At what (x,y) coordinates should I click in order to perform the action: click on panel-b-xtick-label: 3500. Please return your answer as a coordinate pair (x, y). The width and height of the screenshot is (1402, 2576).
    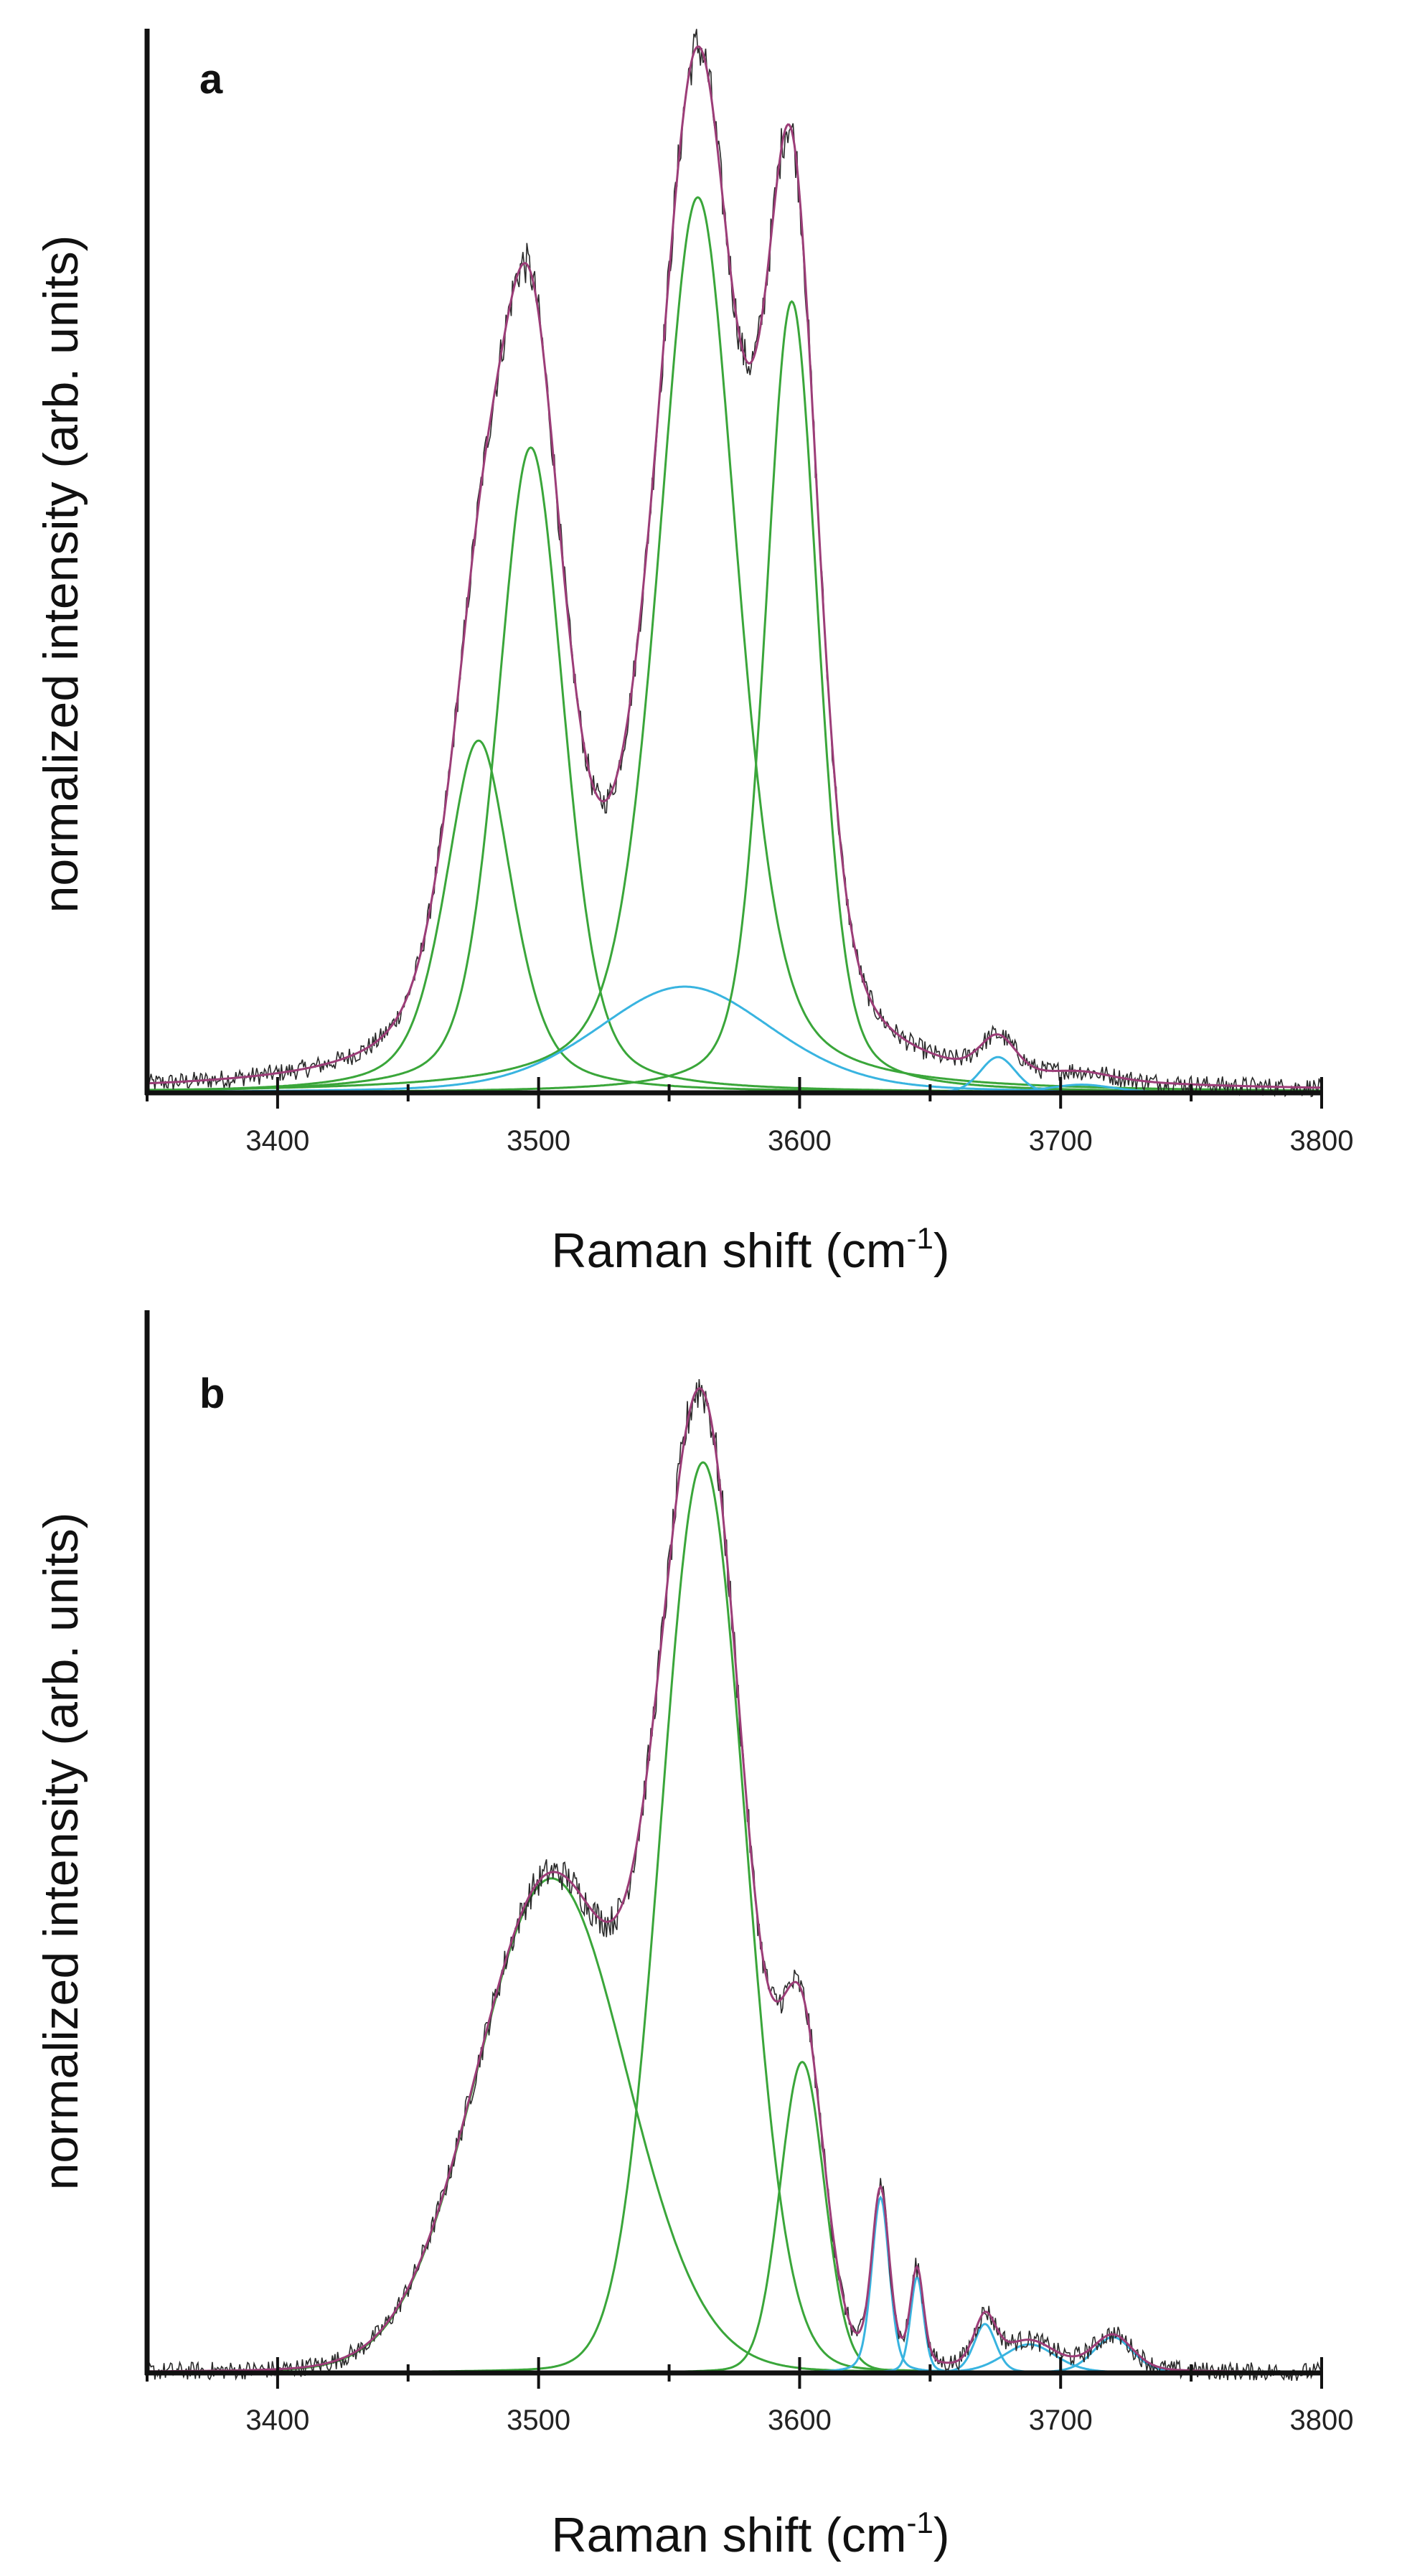
    Looking at the image, I should click on (538, 2420).